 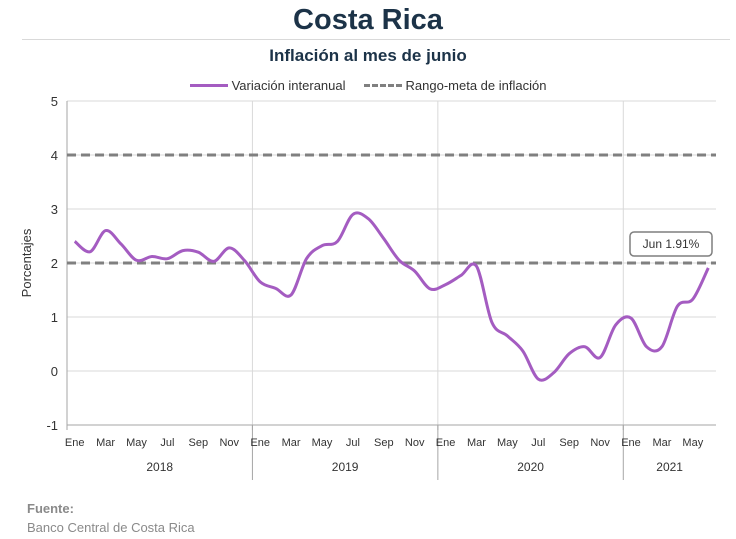 I want to click on title-divider, so click(x=376, y=39).